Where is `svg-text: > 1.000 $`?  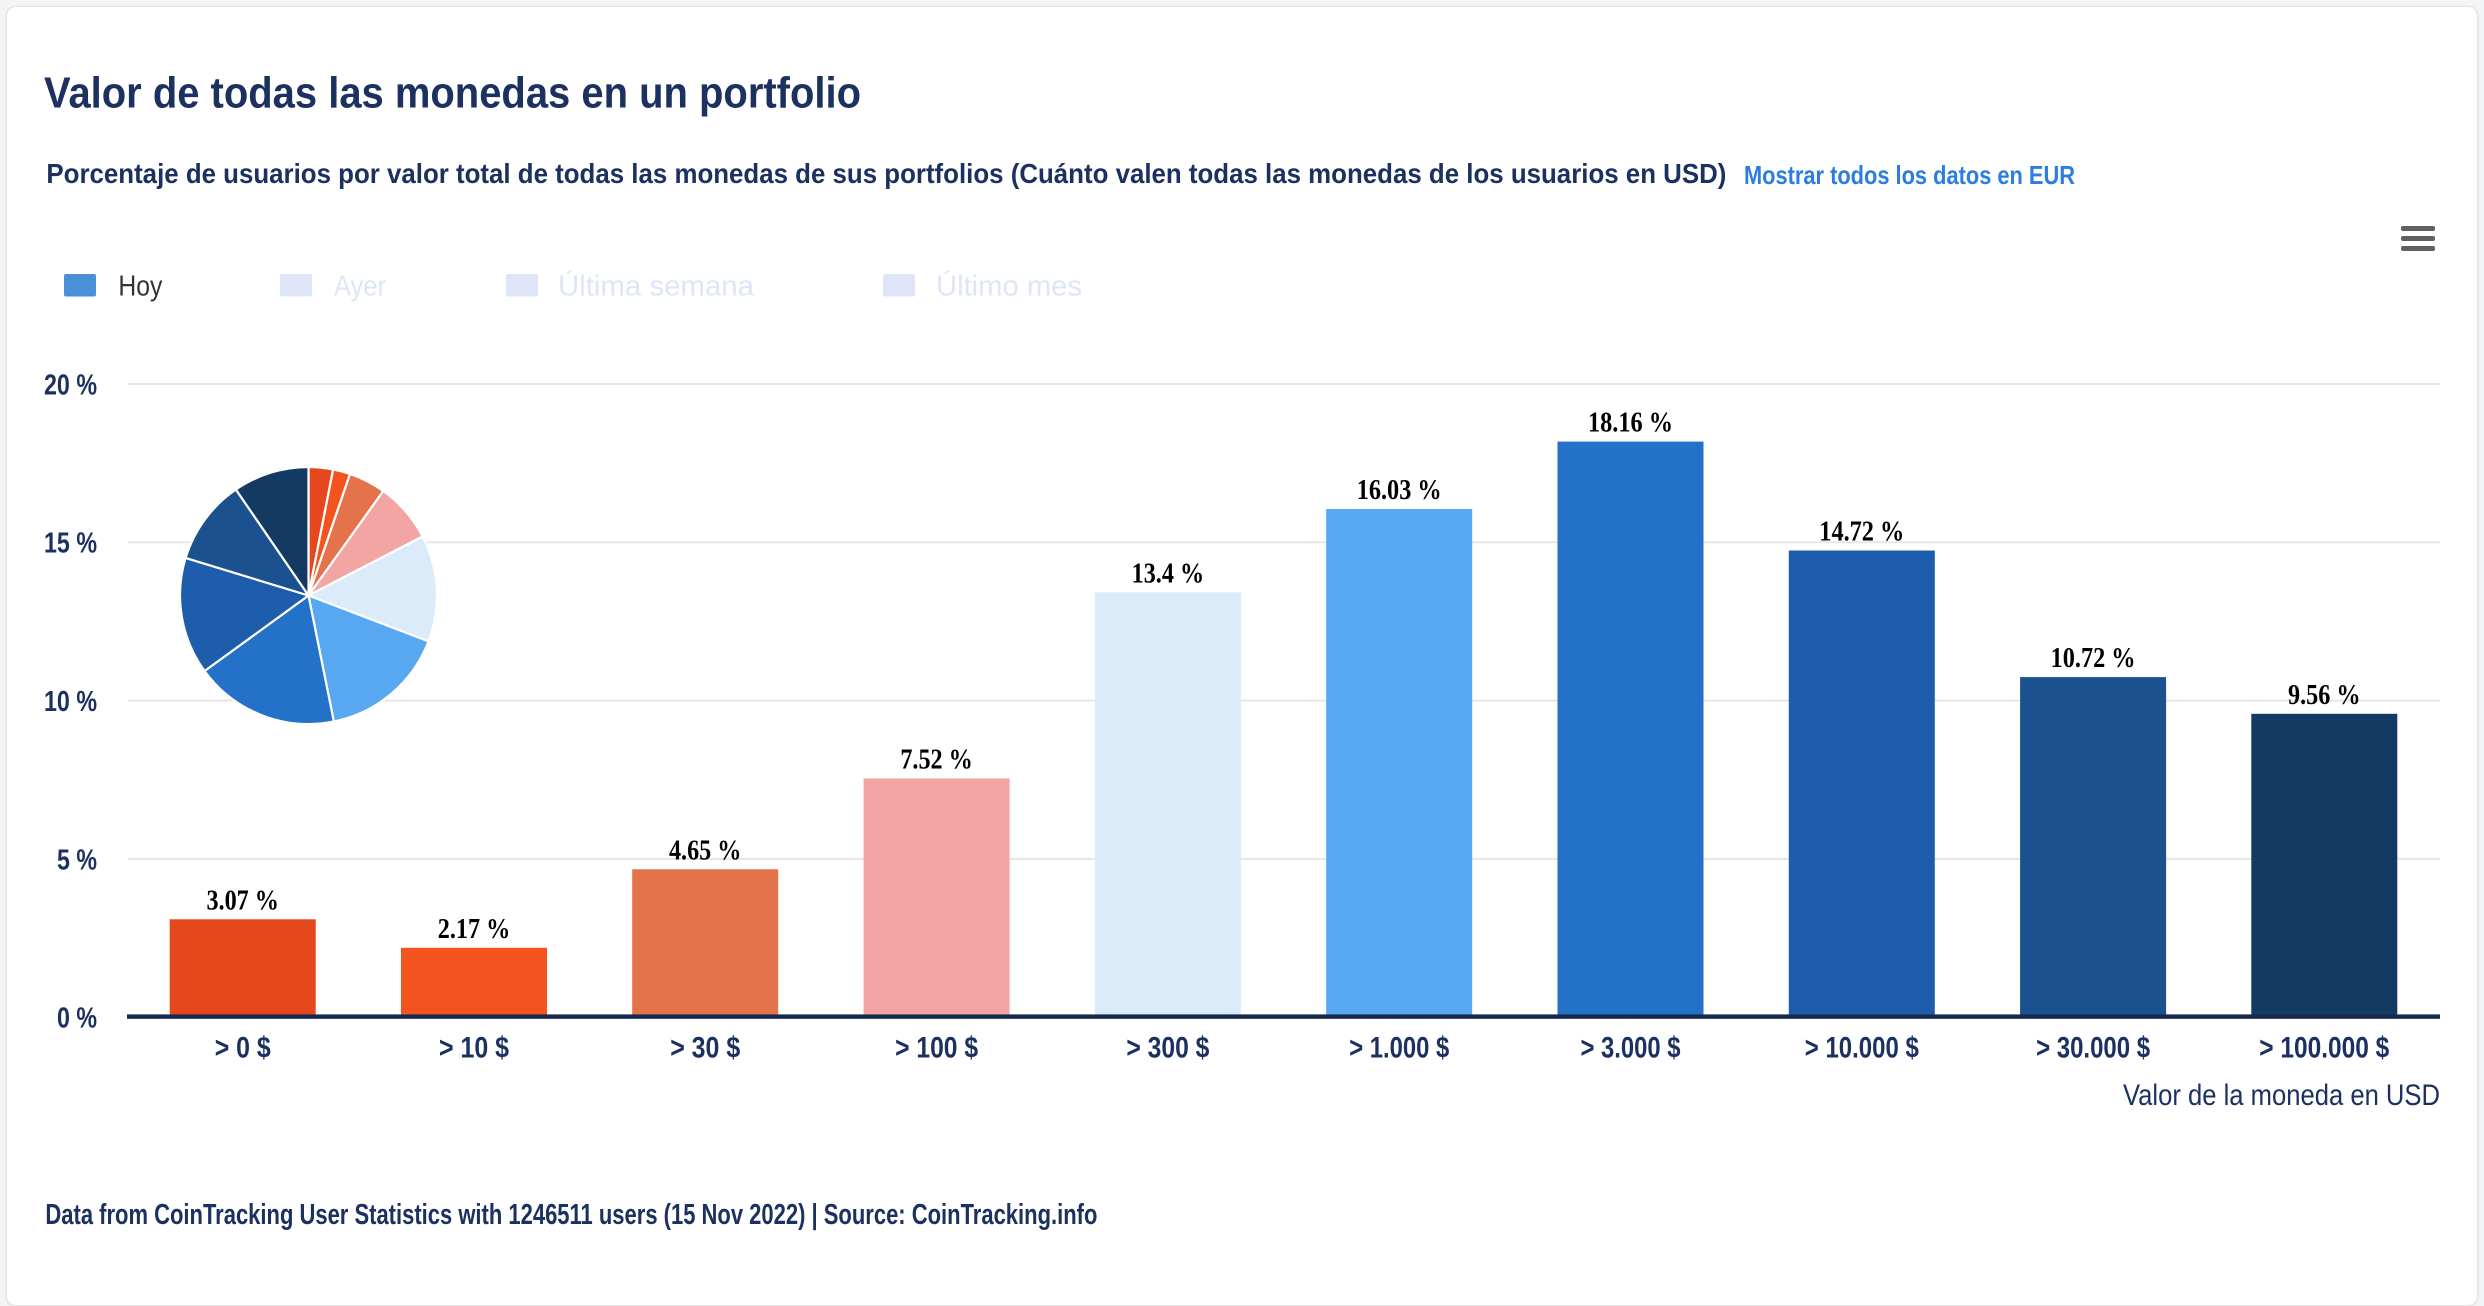 svg-text: > 1.000 $ is located at coordinates (1399, 1047).